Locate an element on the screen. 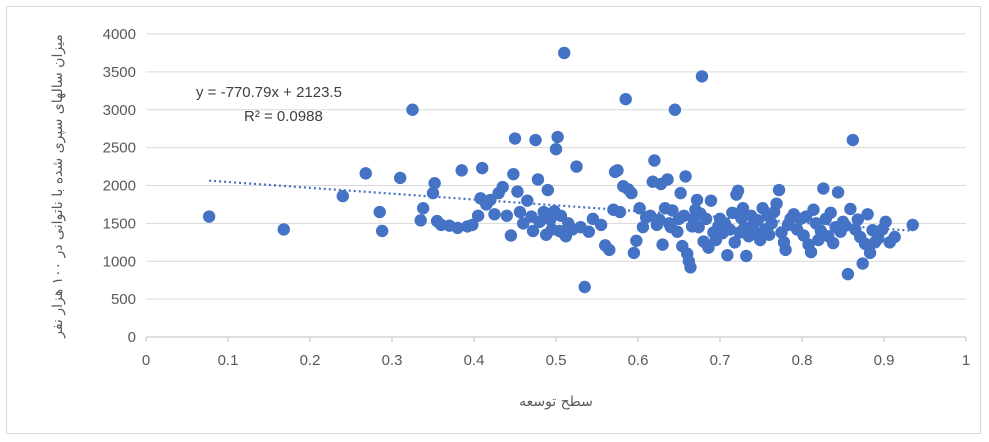  x-tick-label: 0.5 is located at coordinates (556, 360).